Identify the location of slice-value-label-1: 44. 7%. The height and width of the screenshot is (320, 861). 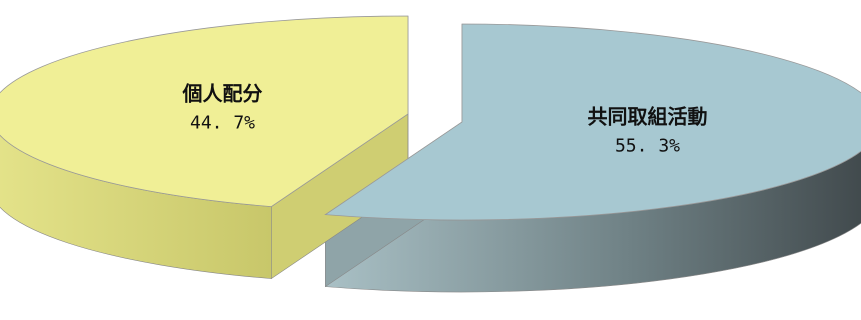
(222, 123).